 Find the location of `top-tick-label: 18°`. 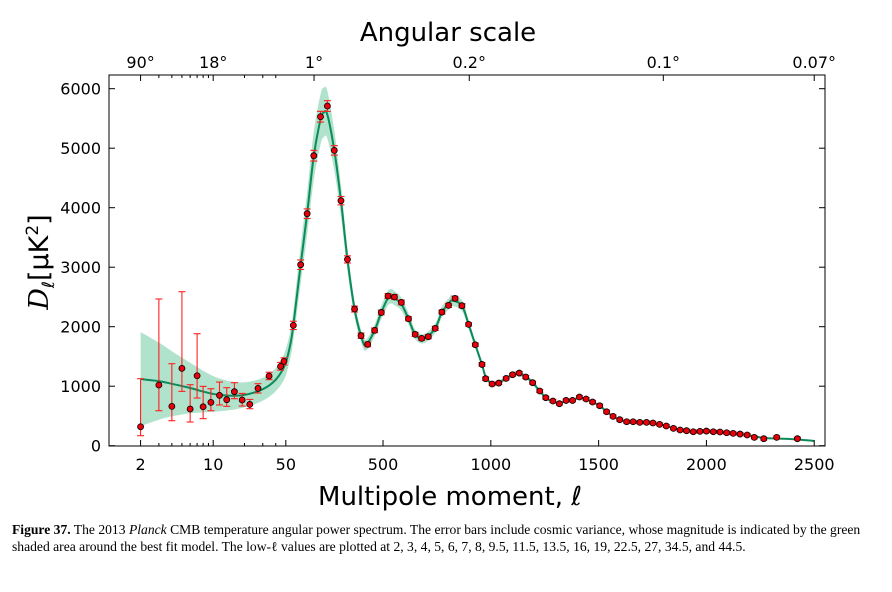

top-tick-label: 18° is located at coordinates (213, 62).